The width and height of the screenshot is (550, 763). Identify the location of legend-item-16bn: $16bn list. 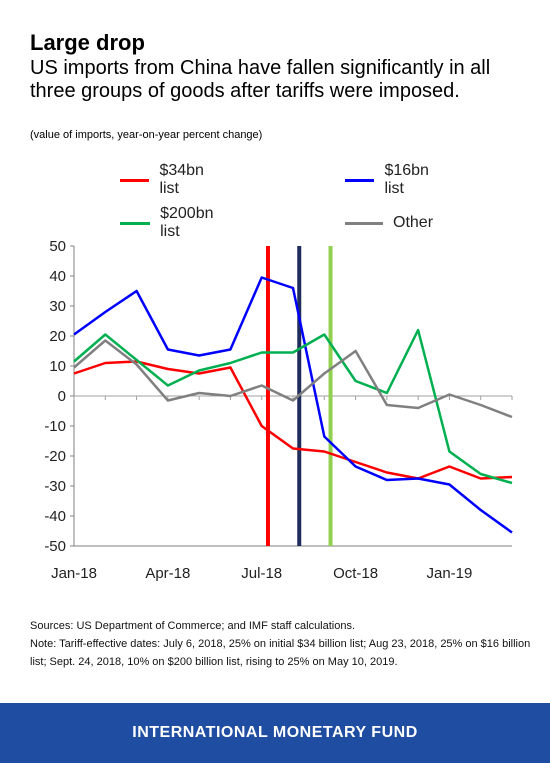
(391, 179).